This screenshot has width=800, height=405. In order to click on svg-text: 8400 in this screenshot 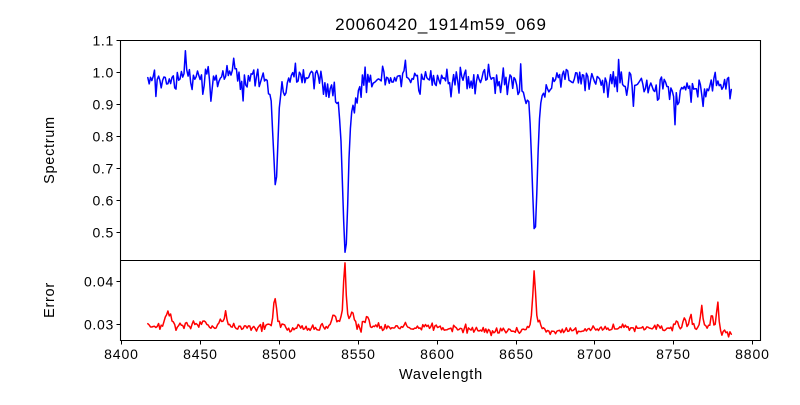, I will do `click(121, 354)`.